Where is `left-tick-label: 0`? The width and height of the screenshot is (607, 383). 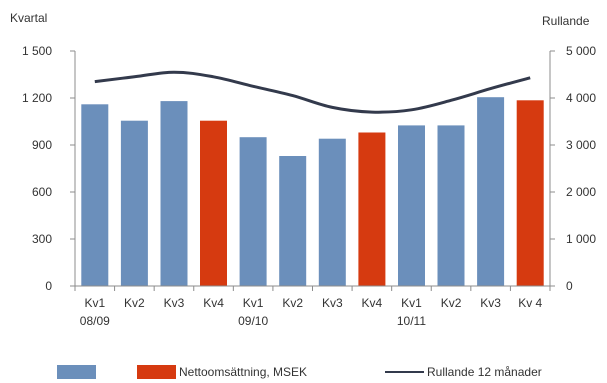 left-tick-label: 0 is located at coordinates (48, 286).